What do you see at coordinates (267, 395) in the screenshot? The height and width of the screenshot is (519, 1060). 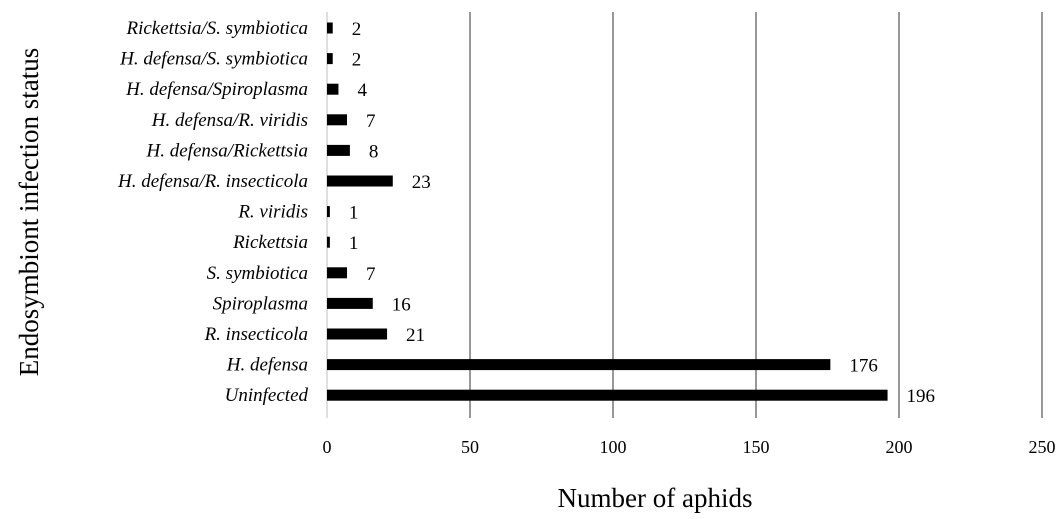 I see `category-label-uninfected: Uninfected` at bounding box center [267, 395].